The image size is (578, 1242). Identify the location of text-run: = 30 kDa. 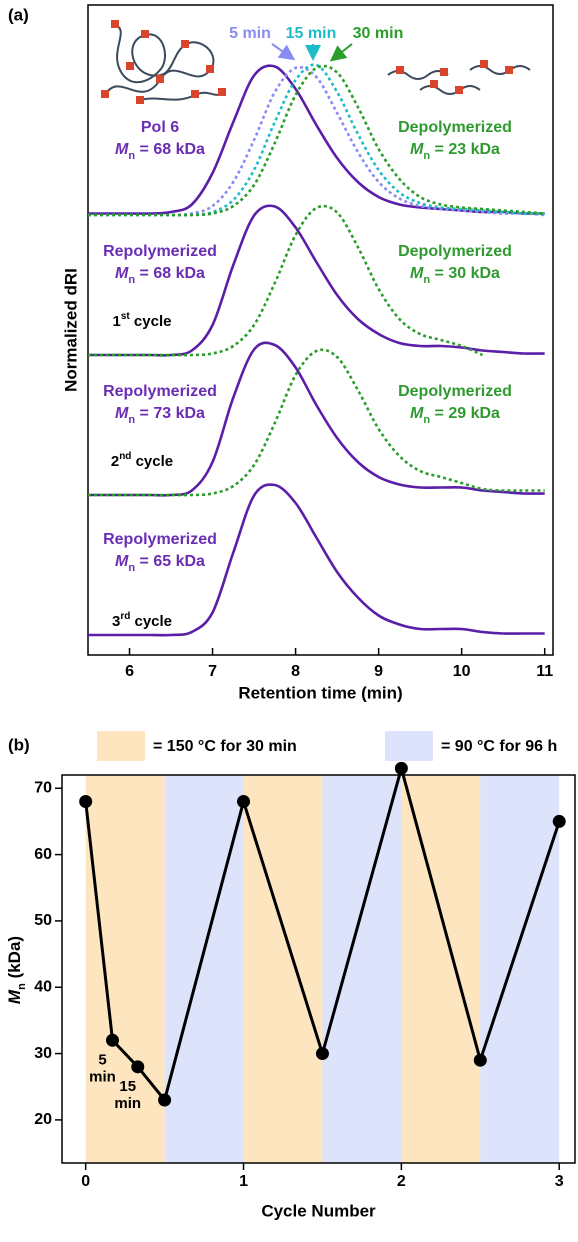
(465, 273).